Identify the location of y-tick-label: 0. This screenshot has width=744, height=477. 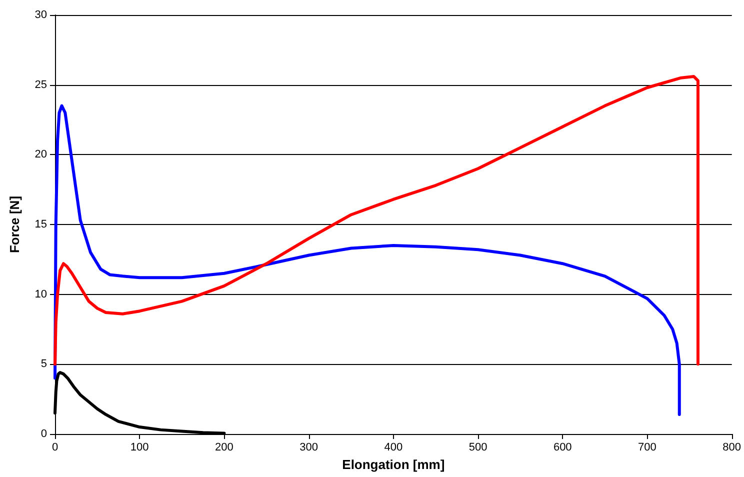
(43, 434).